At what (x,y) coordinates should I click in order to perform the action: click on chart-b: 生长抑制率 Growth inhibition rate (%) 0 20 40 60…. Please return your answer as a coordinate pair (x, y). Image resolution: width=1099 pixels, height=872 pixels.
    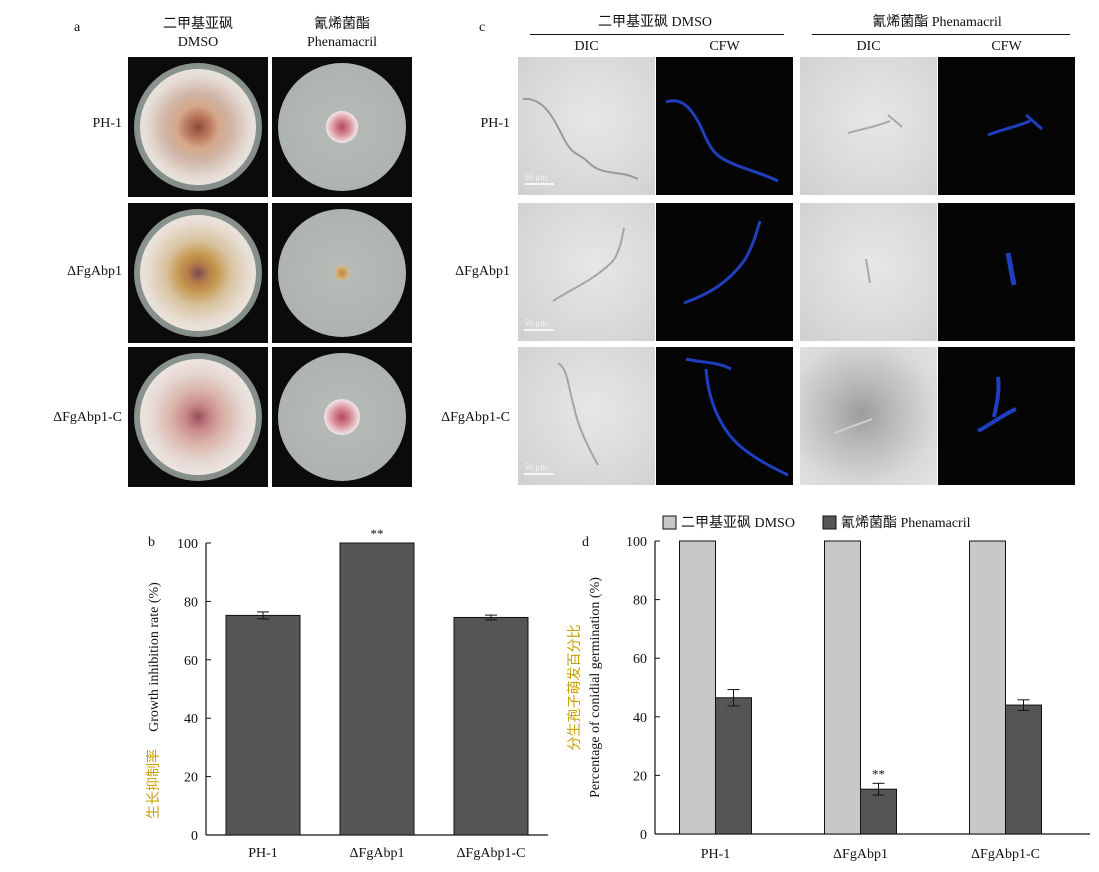
    Looking at the image, I should click on (346, 693).